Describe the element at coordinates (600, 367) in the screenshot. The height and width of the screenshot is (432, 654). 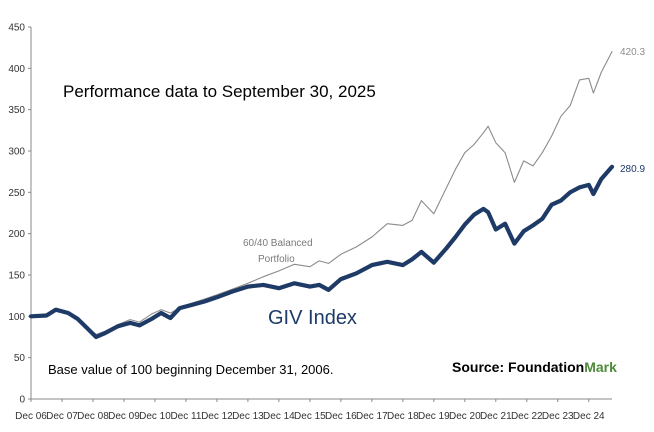
I see `source-suffix: Mark` at that location.